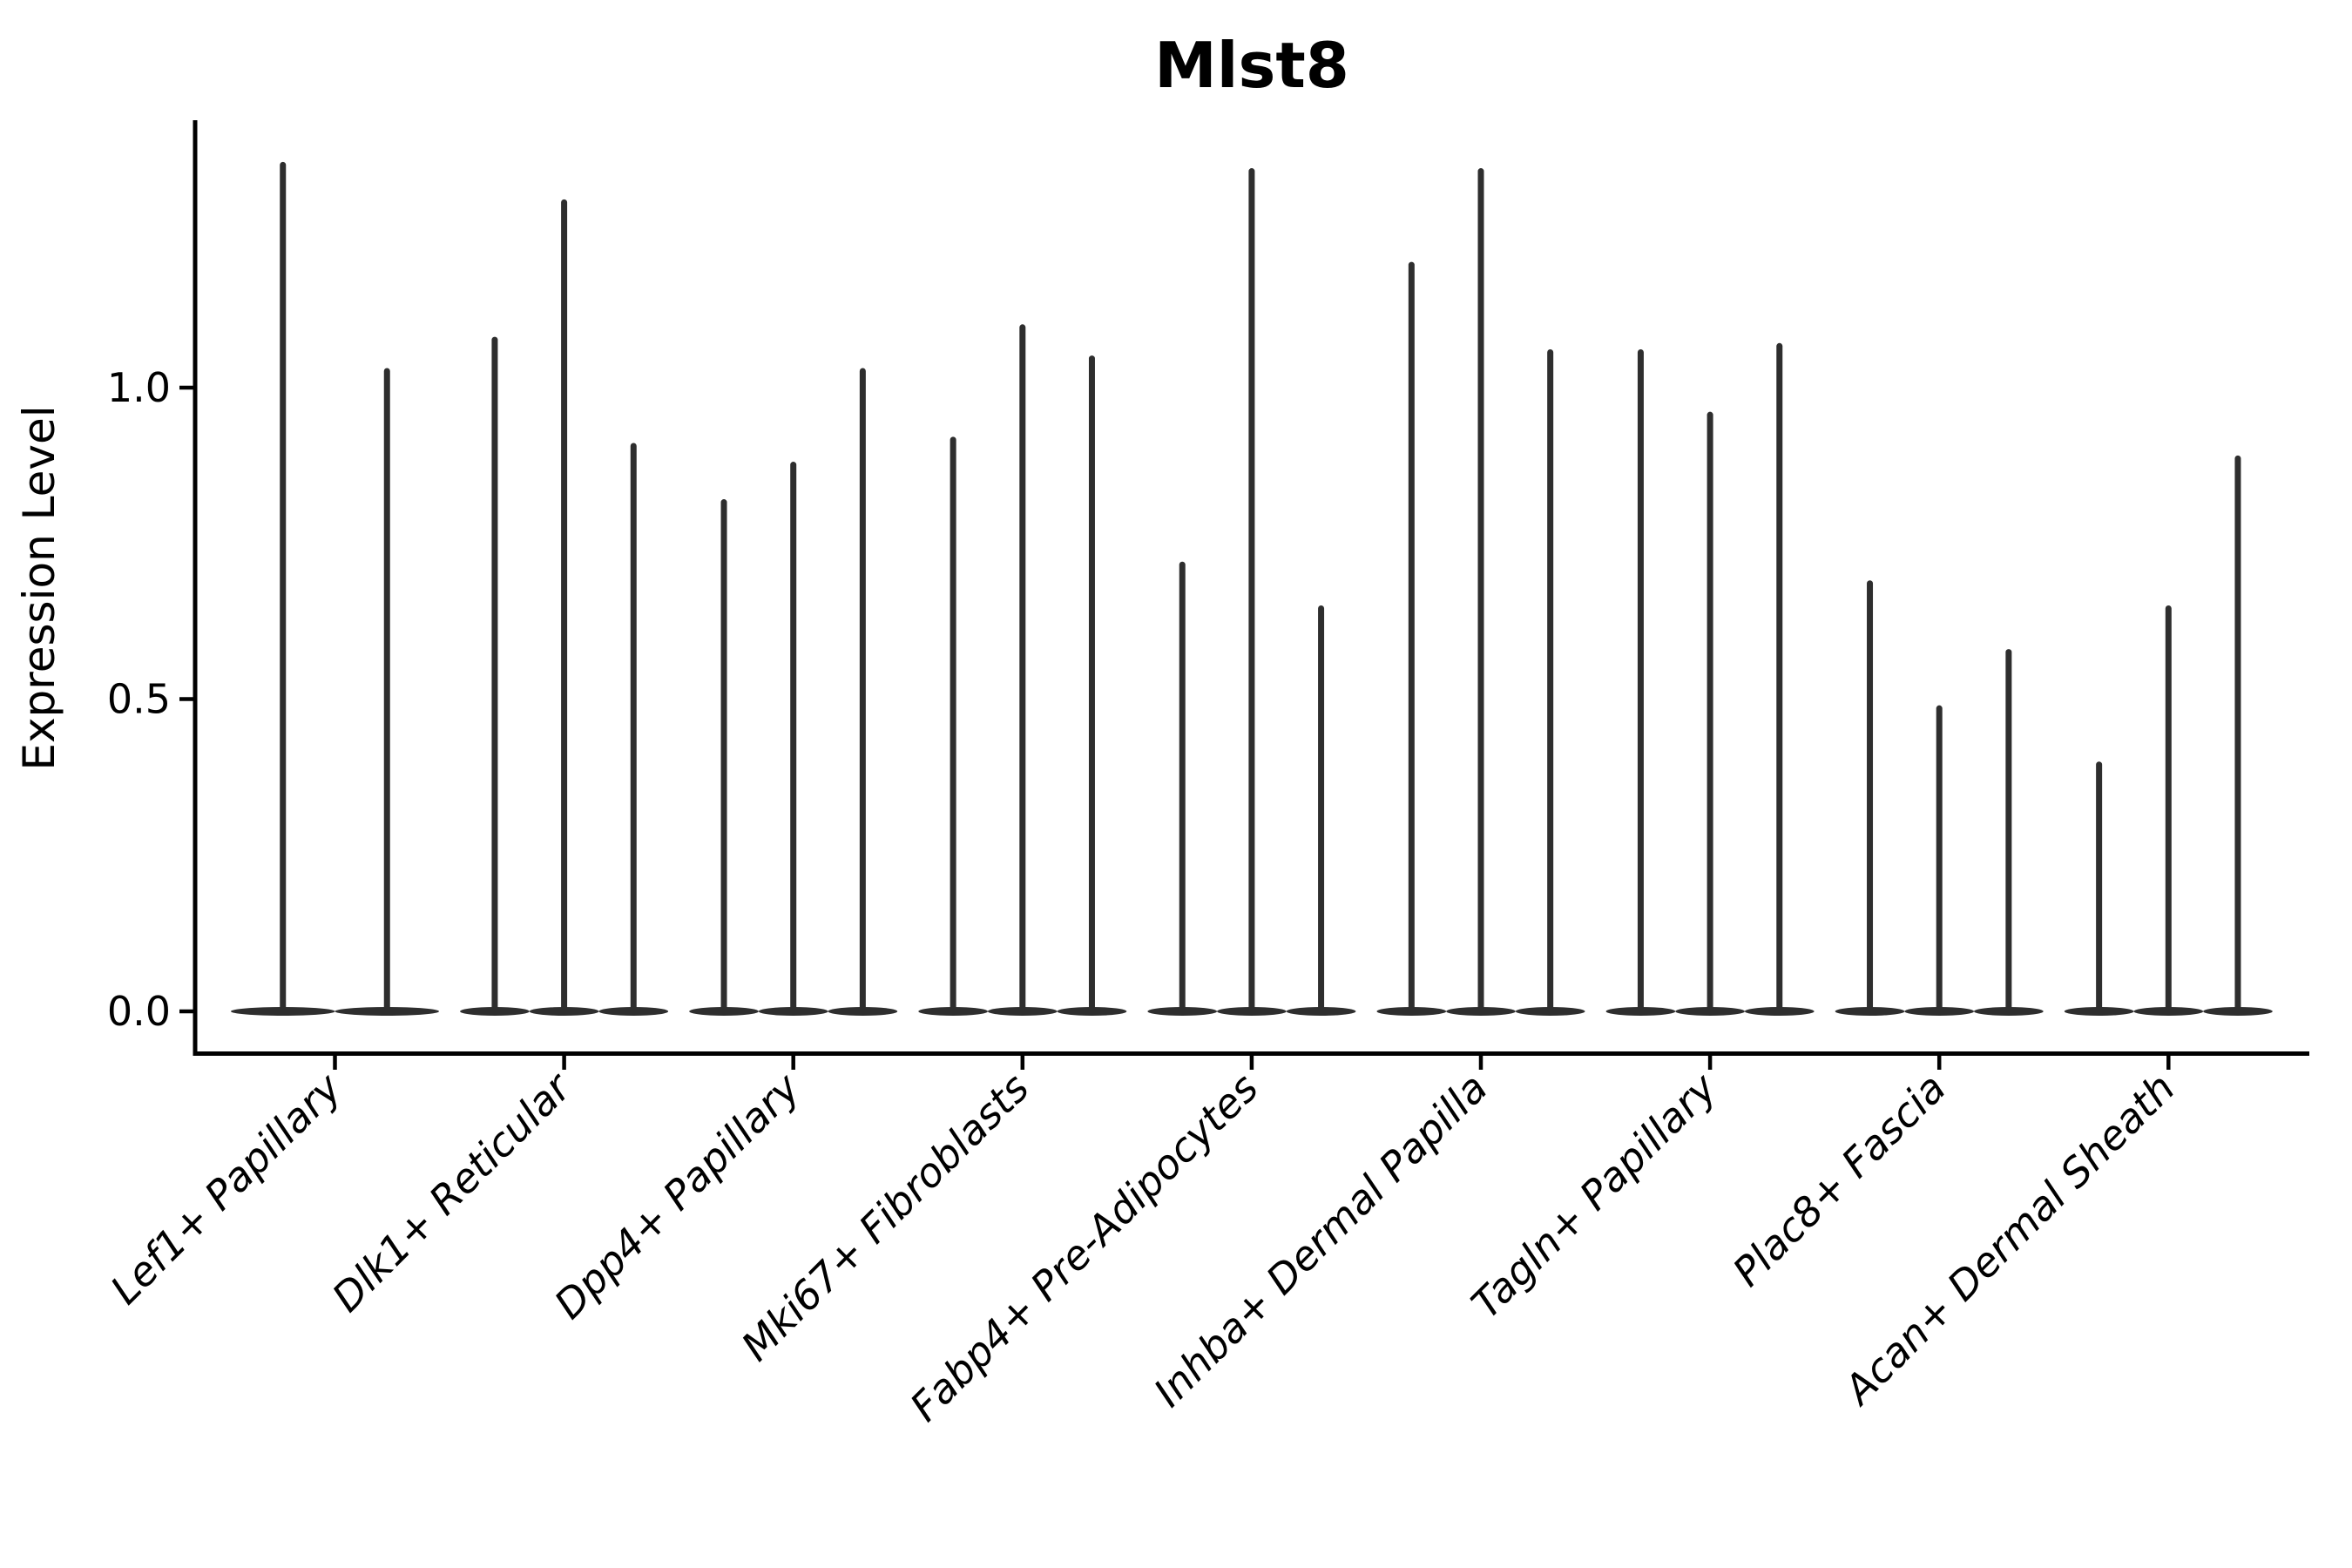  I want to click on y-tick-label-1: 1.0, so click(139, 388).